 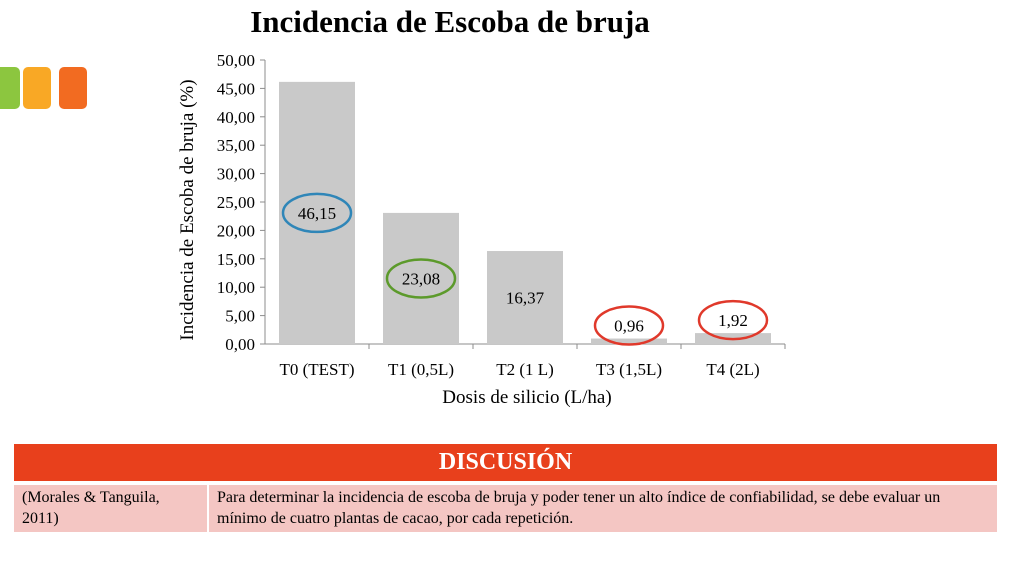 What do you see at coordinates (526, 397) in the screenshot?
I see `x-axis-label: Dosis de silicio (L/ha)` at bounding box center [526, 397].